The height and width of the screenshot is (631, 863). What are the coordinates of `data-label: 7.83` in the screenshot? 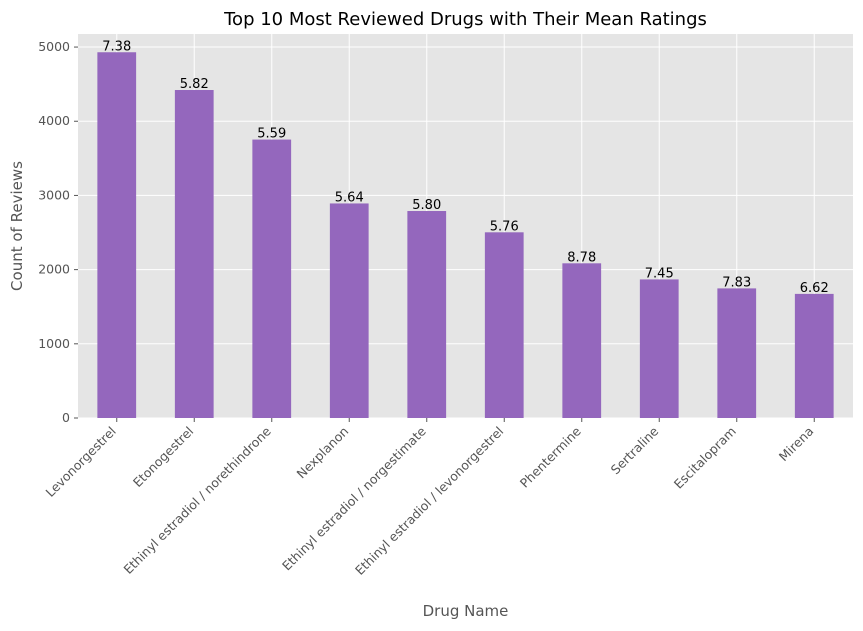 It's located at (736, 282).